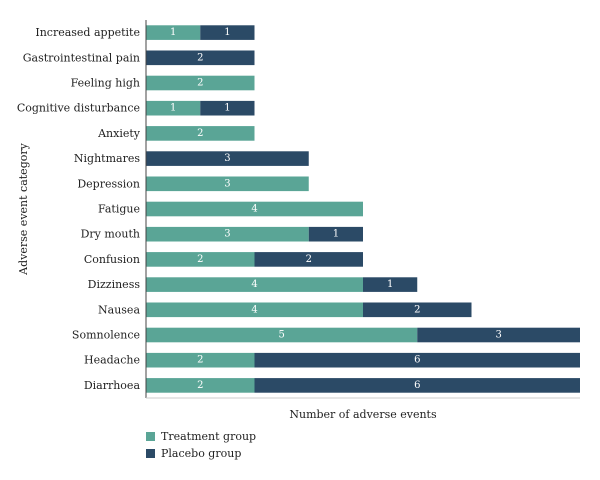 The image size is (600, 480). Describe the element at coordinates (112, 259) in the screenshot. I see `category-label: Confusion` at that location.